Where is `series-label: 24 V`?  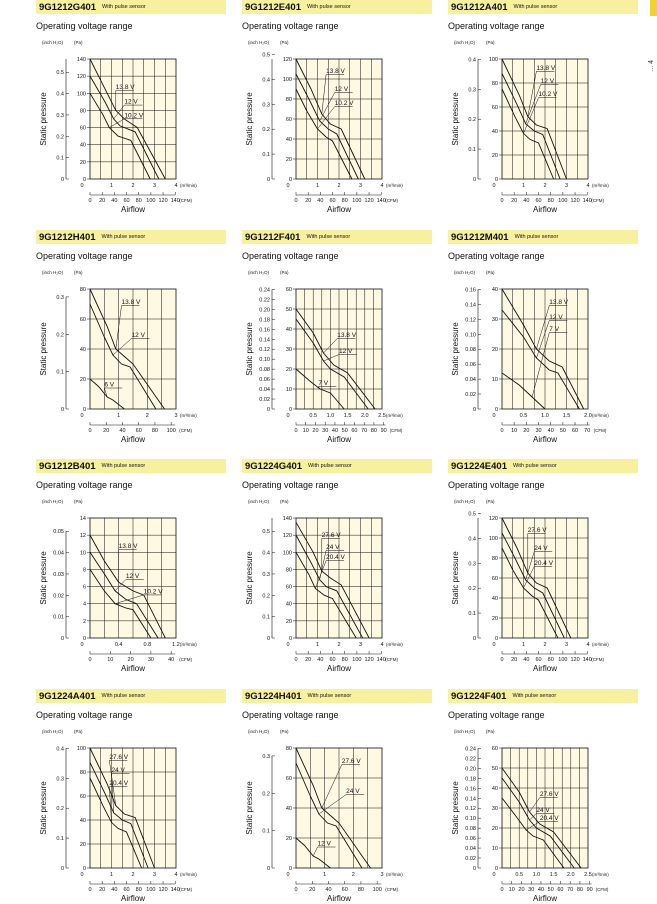 series-label: 24 V is located at coordinates (119, 770).